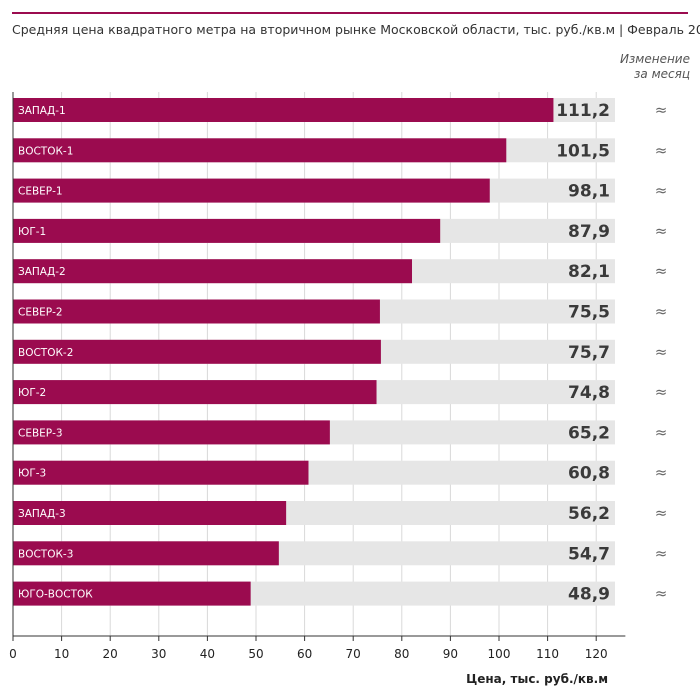 This screenshot has width=700, height=700. What do you see at coordinates (350, 13) in the screenshot?
I see `top-accent-rule` at bounding box center [350, 13].